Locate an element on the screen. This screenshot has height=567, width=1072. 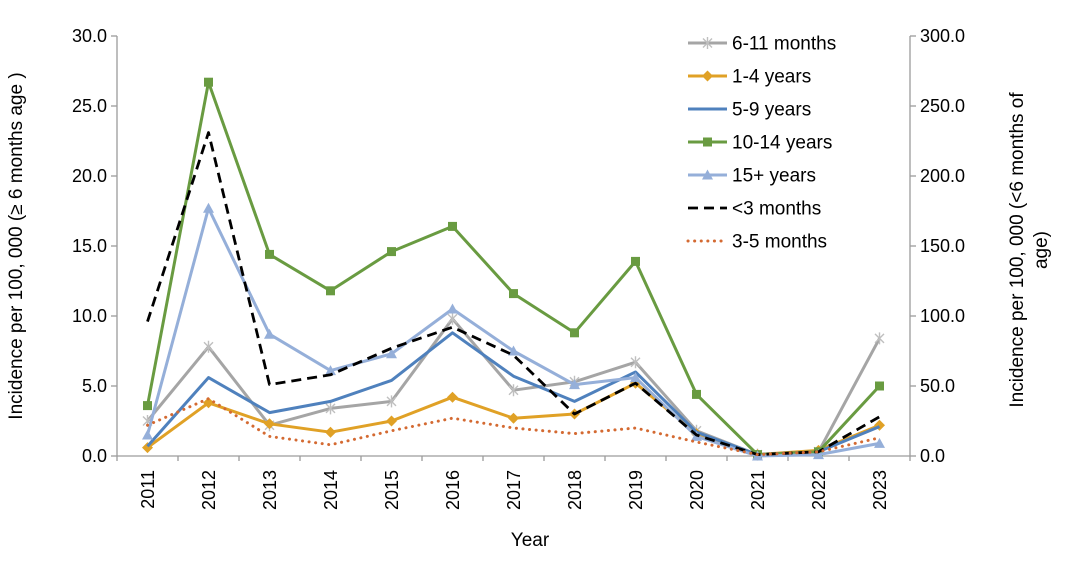
left-axis-tick-label: 15.0 is located at coordinates (89, 246).